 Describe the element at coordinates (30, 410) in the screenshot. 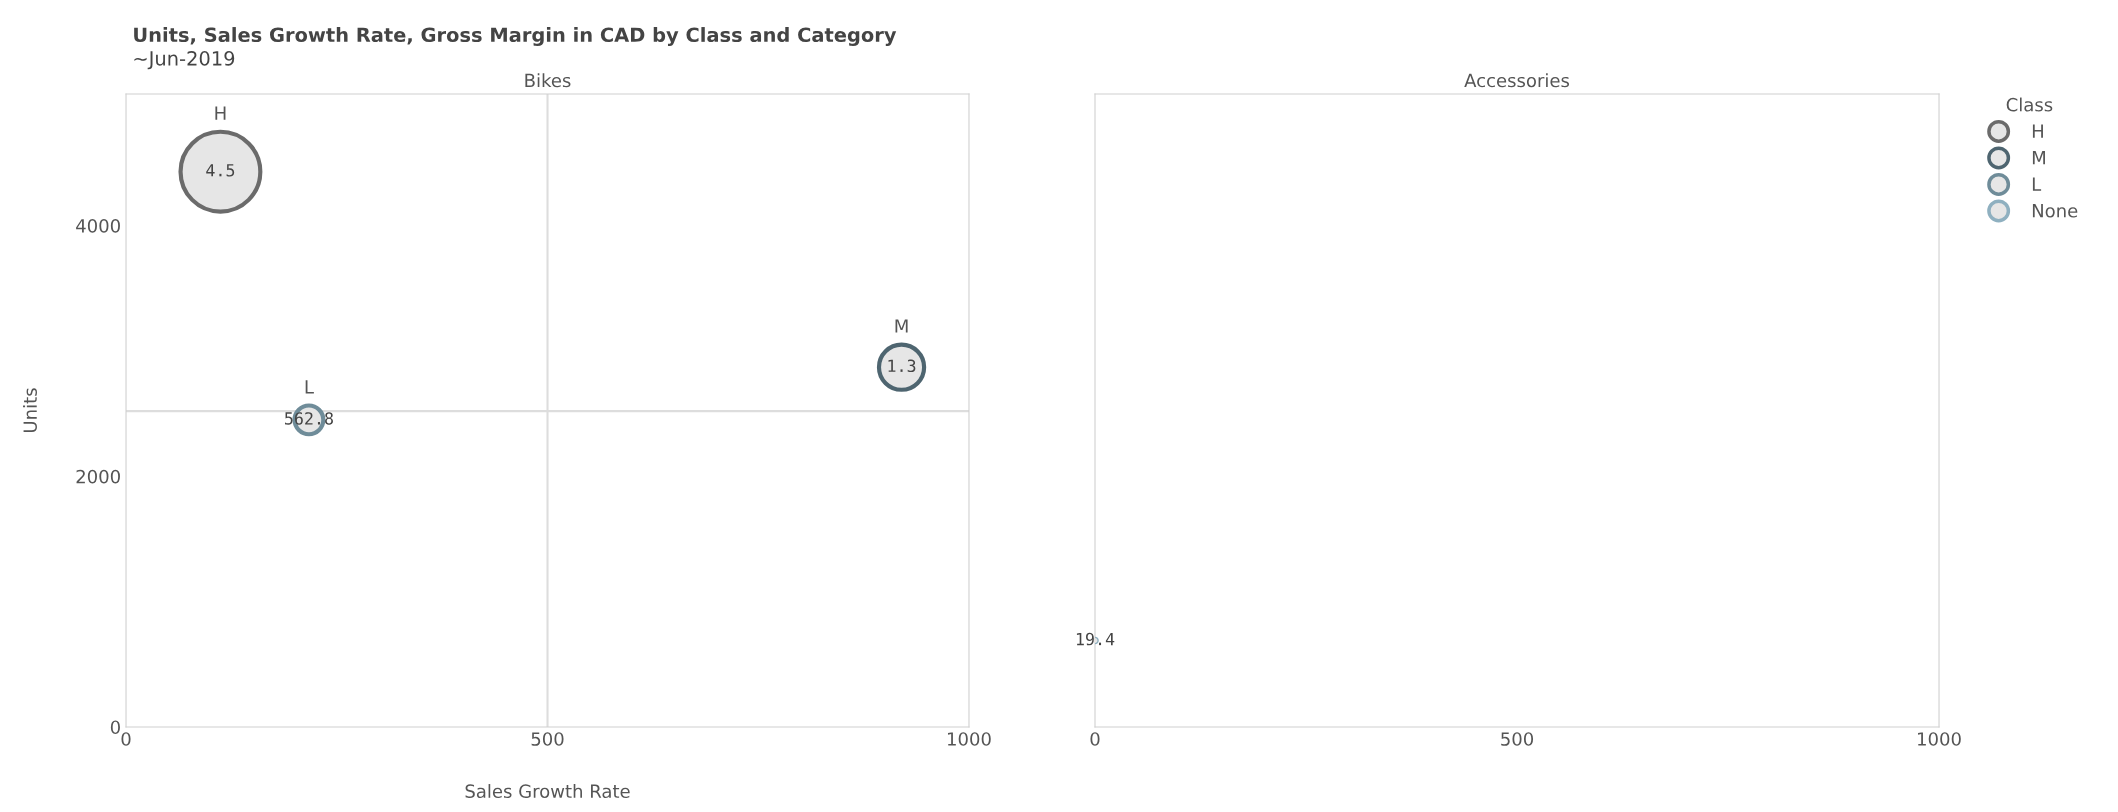

I see `y-axis-title: Units` at that location.